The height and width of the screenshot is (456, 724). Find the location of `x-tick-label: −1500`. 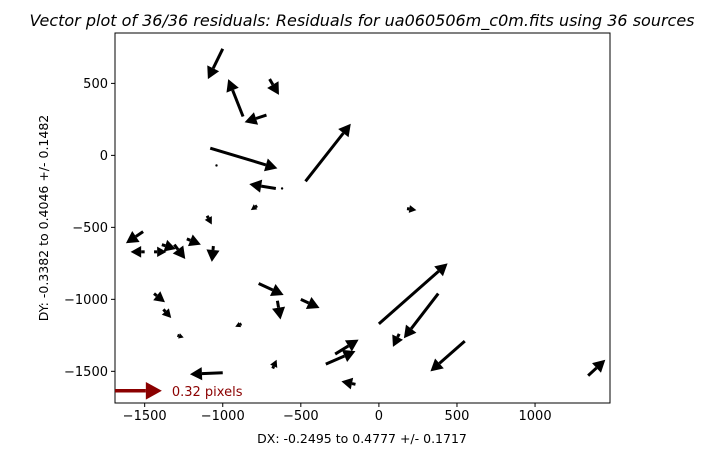

x-tick-label: −1500 is located at coordinates (145, 416).